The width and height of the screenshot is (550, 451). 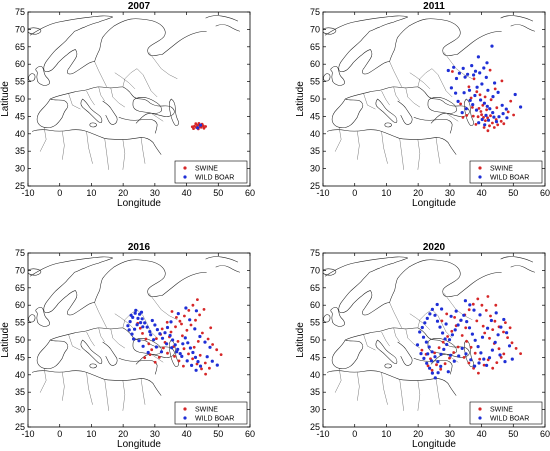 I want to click on x-tick-label: 60, so click(x=250, y=193).